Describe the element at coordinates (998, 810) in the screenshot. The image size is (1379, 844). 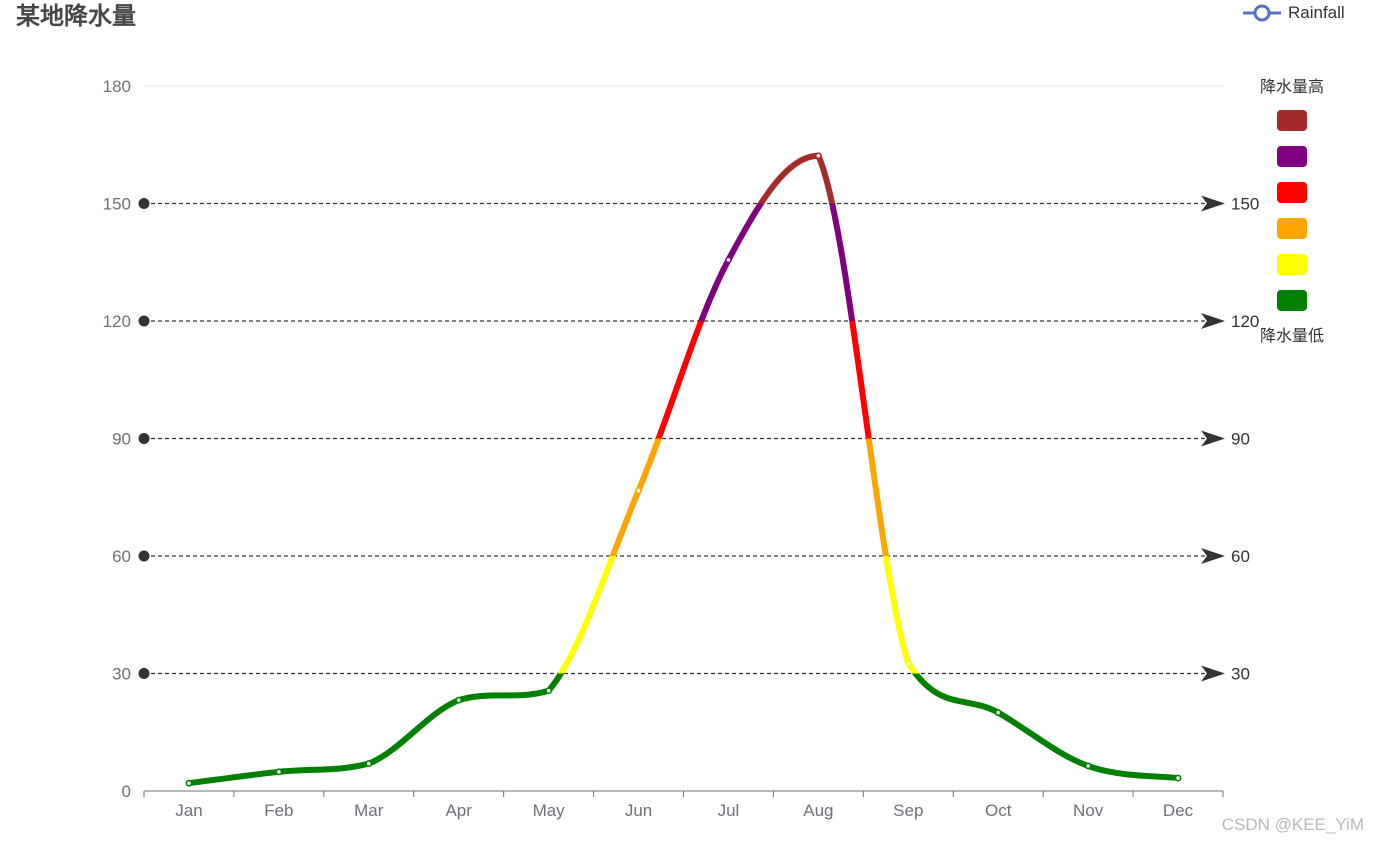
I see `x-tick-label: Oct` at that location.